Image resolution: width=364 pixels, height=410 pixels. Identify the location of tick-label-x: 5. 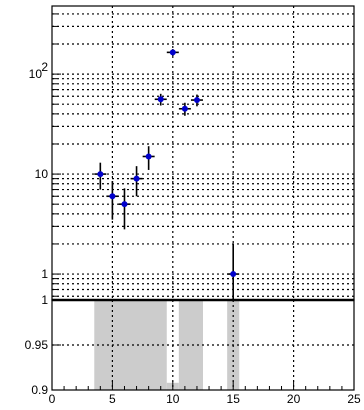
(112, 399).